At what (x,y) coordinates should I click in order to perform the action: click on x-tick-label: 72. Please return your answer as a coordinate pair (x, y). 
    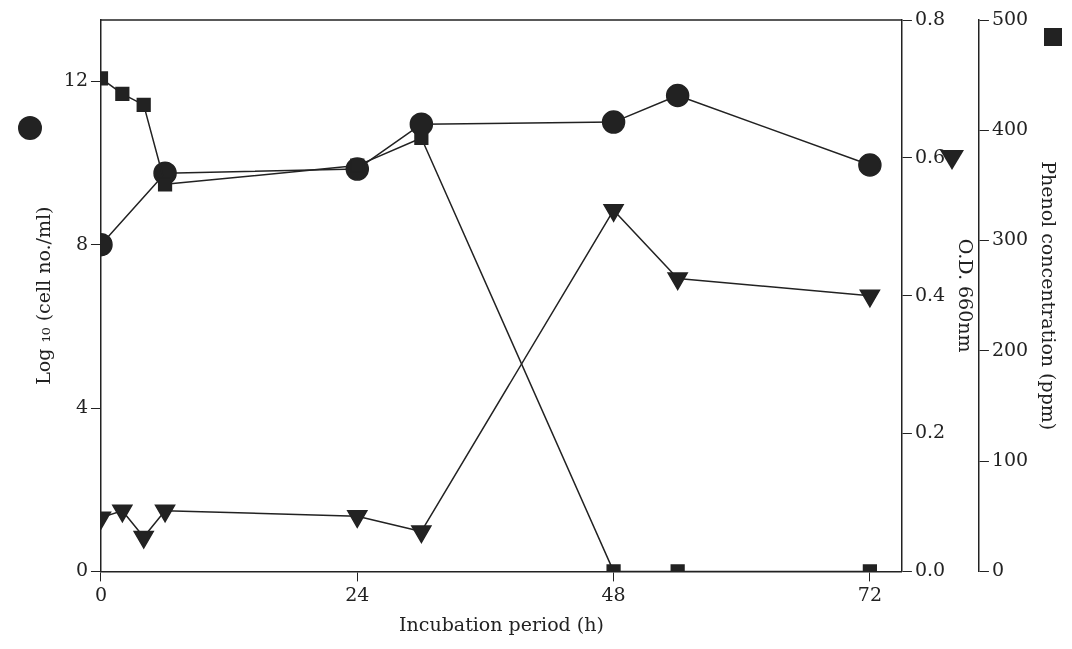
    Looking at the image, I should click on (869, 593).